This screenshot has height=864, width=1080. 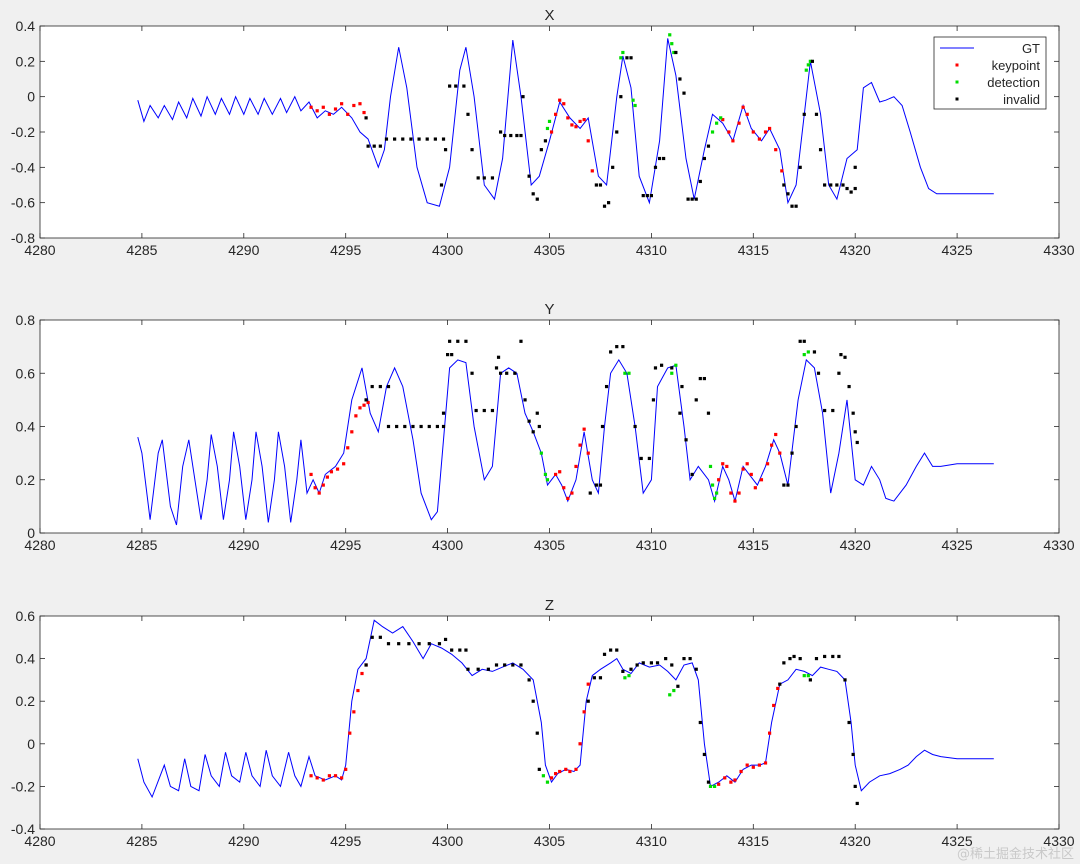 What do you see at coordinates (957, 65) in the screenshot?
I see `legend-swatch-keypoint` at bounding box center [957, 65].